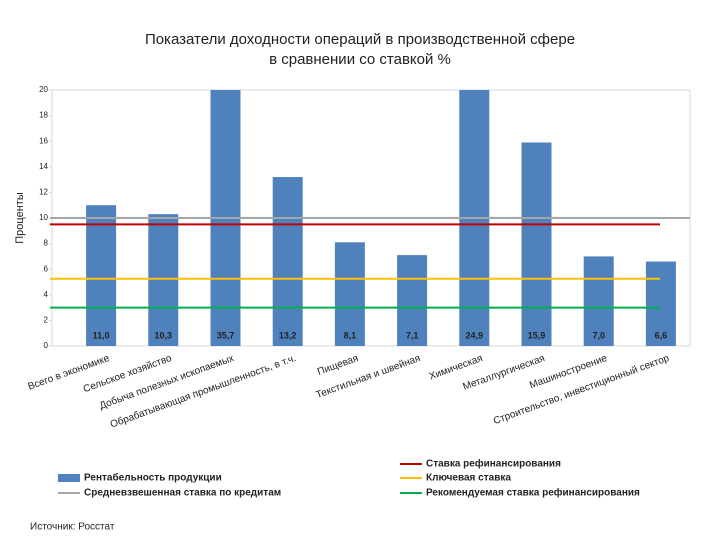 The width and height of the screenshot is (720, 540). Describe the element at coordinates (43, 192) in the screenshot. I see `y-tick-label: 12` at that location.